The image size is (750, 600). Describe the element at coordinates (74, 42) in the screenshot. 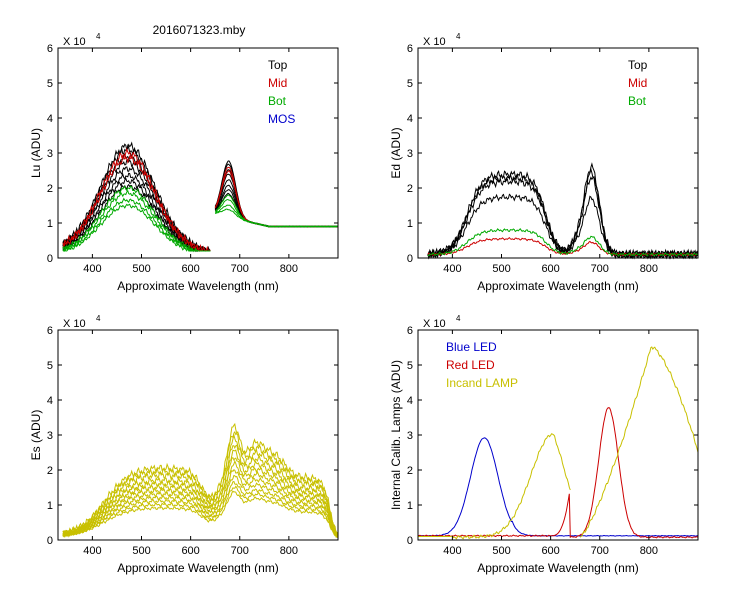

I see `lu-multiplier: X 10` at that location.